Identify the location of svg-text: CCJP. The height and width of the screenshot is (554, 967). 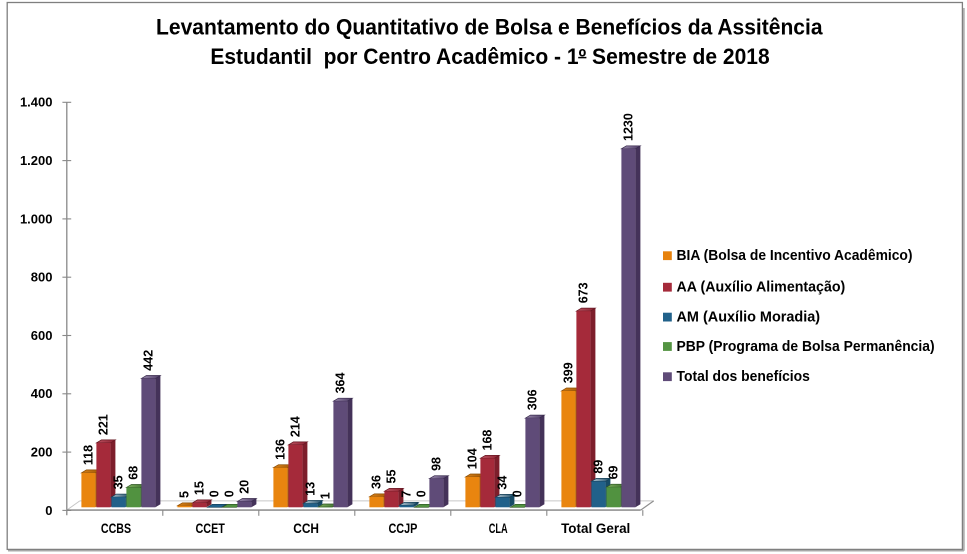
(402, 528).